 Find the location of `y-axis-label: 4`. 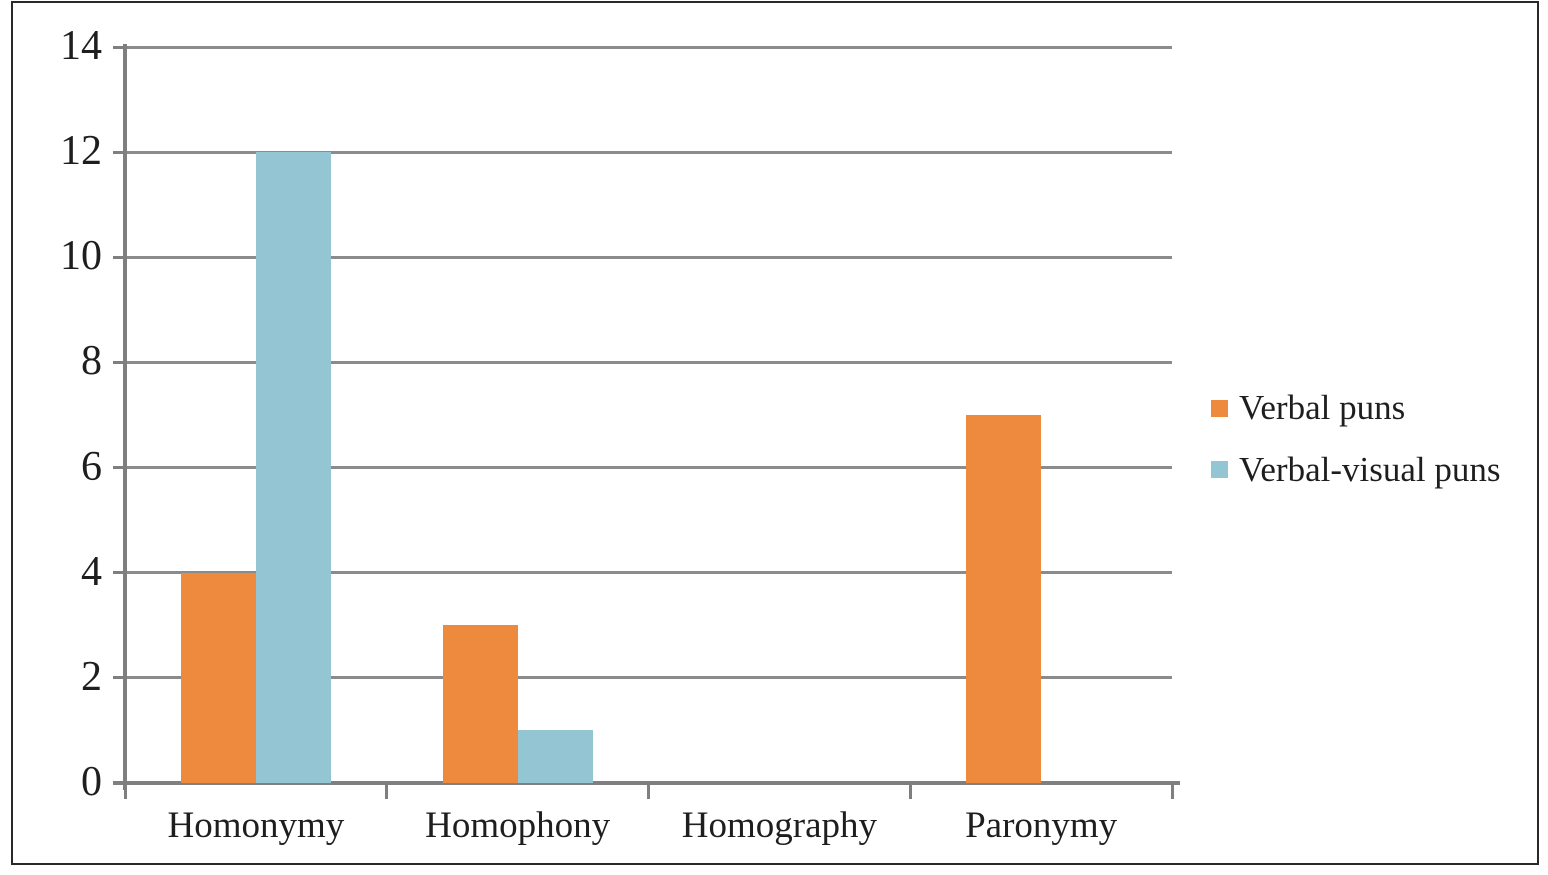

y-axis-label: 4 is located at coordinates (91, 571).